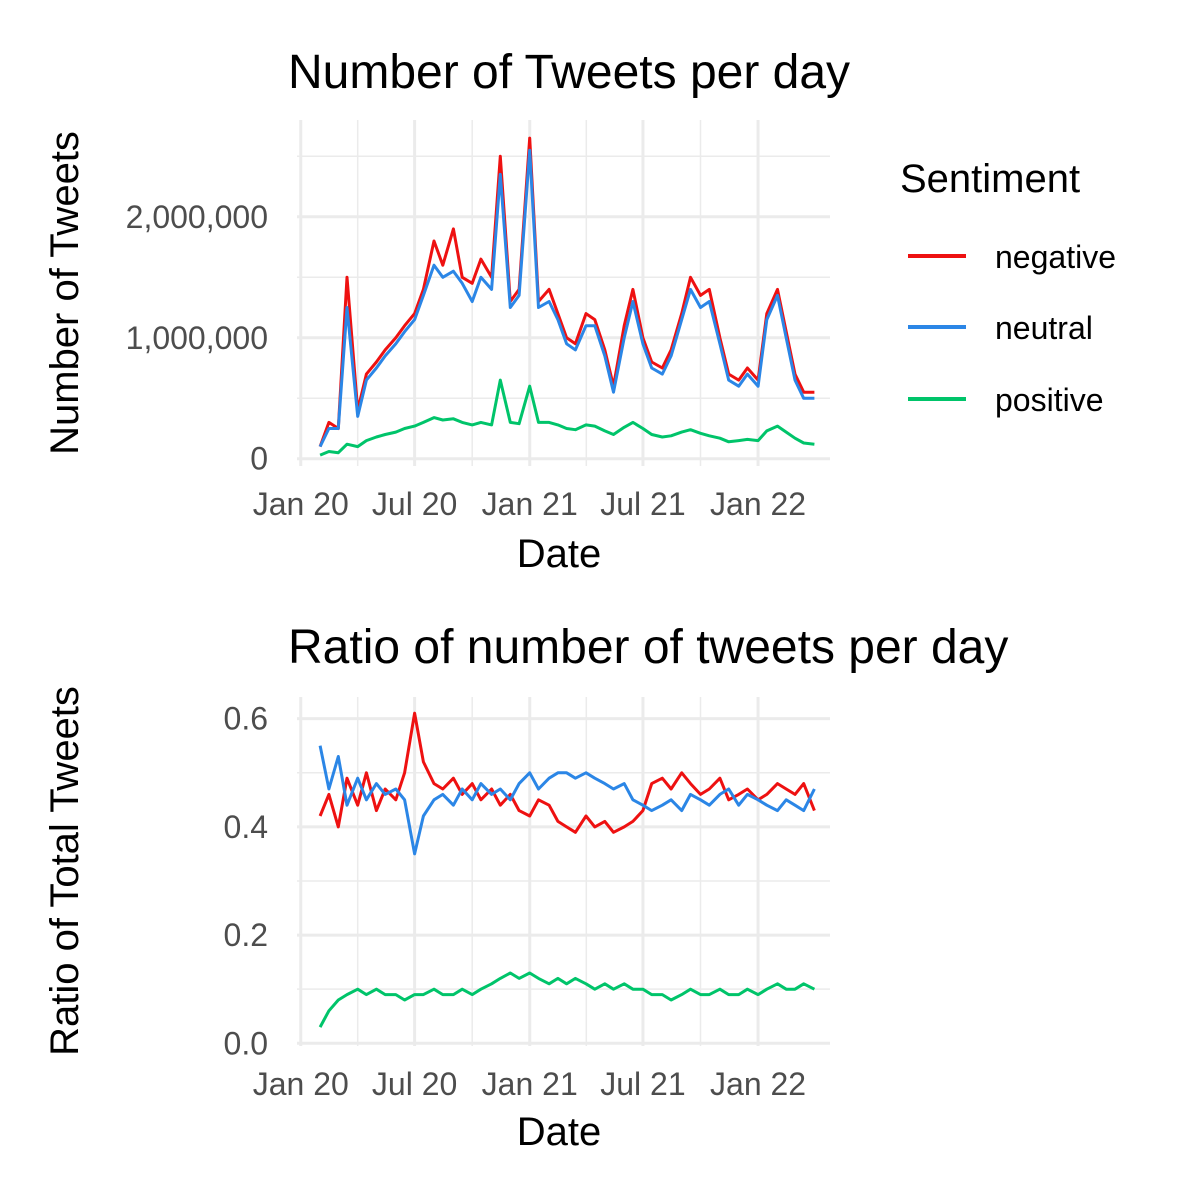 The height and width of the screenshot is (1200, 1200). I want to click on legend-item-negative: negative, so click(1012, 257).